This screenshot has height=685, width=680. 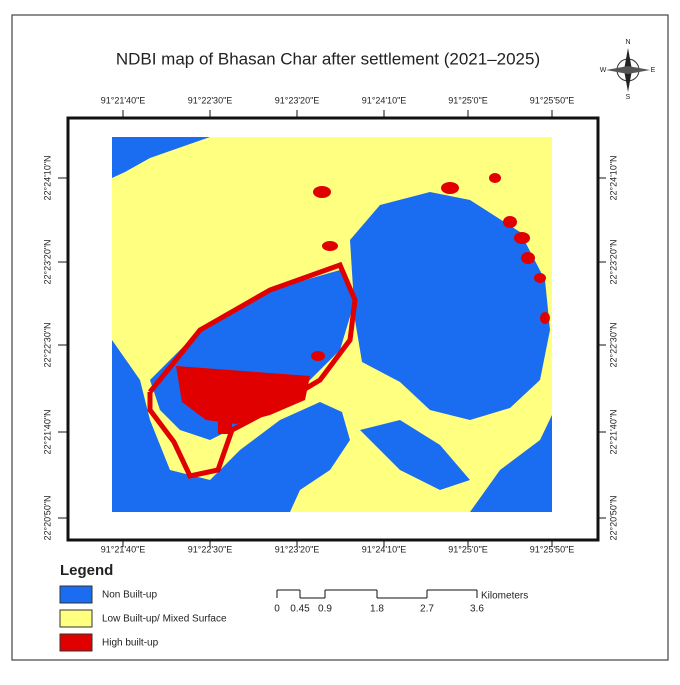 I want to click on compass-star, so click(x=628, y=70).